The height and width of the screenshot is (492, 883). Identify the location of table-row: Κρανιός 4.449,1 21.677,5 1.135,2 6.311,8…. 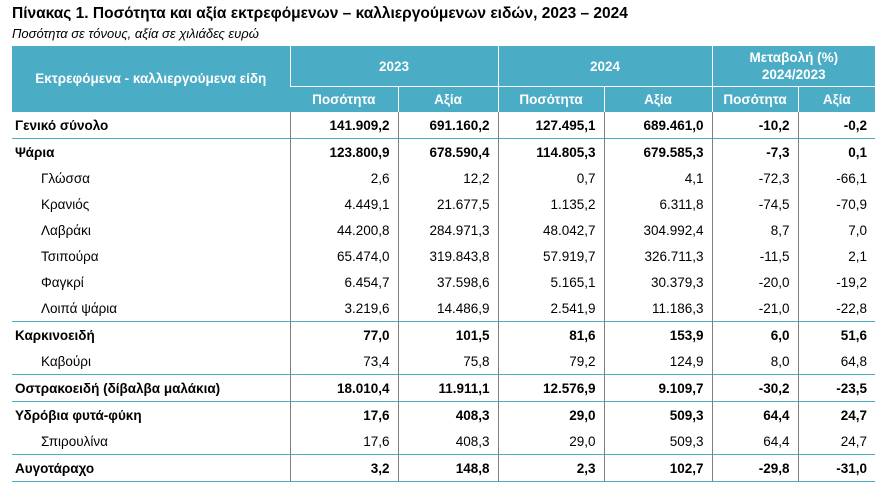
(444, 204).